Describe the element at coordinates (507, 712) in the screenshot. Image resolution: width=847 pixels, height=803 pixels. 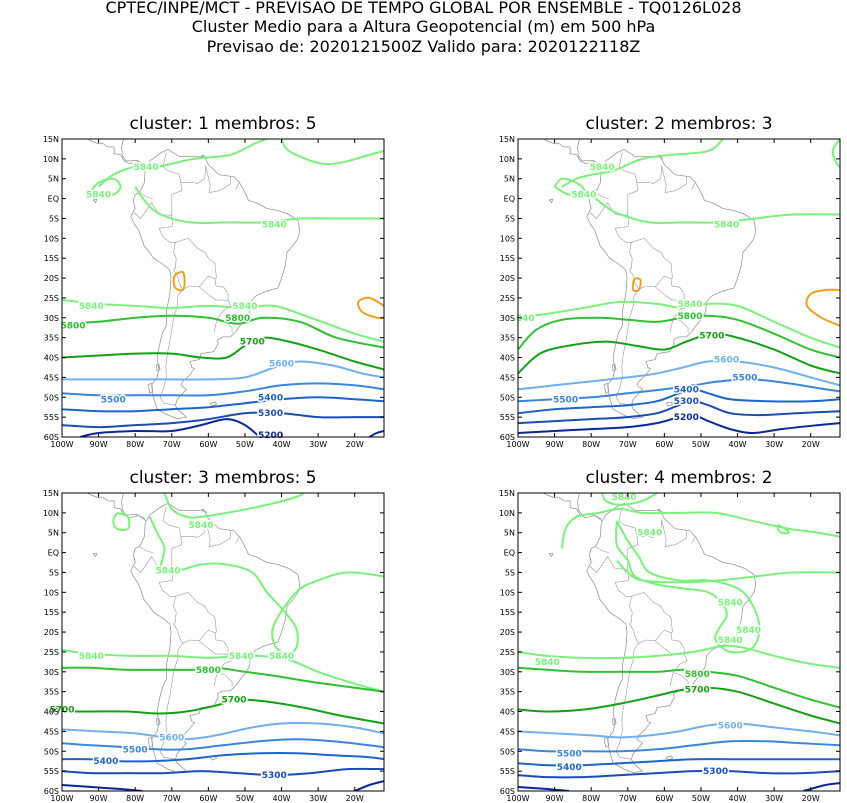
I see `lat-tick-label: 40S` at that location.